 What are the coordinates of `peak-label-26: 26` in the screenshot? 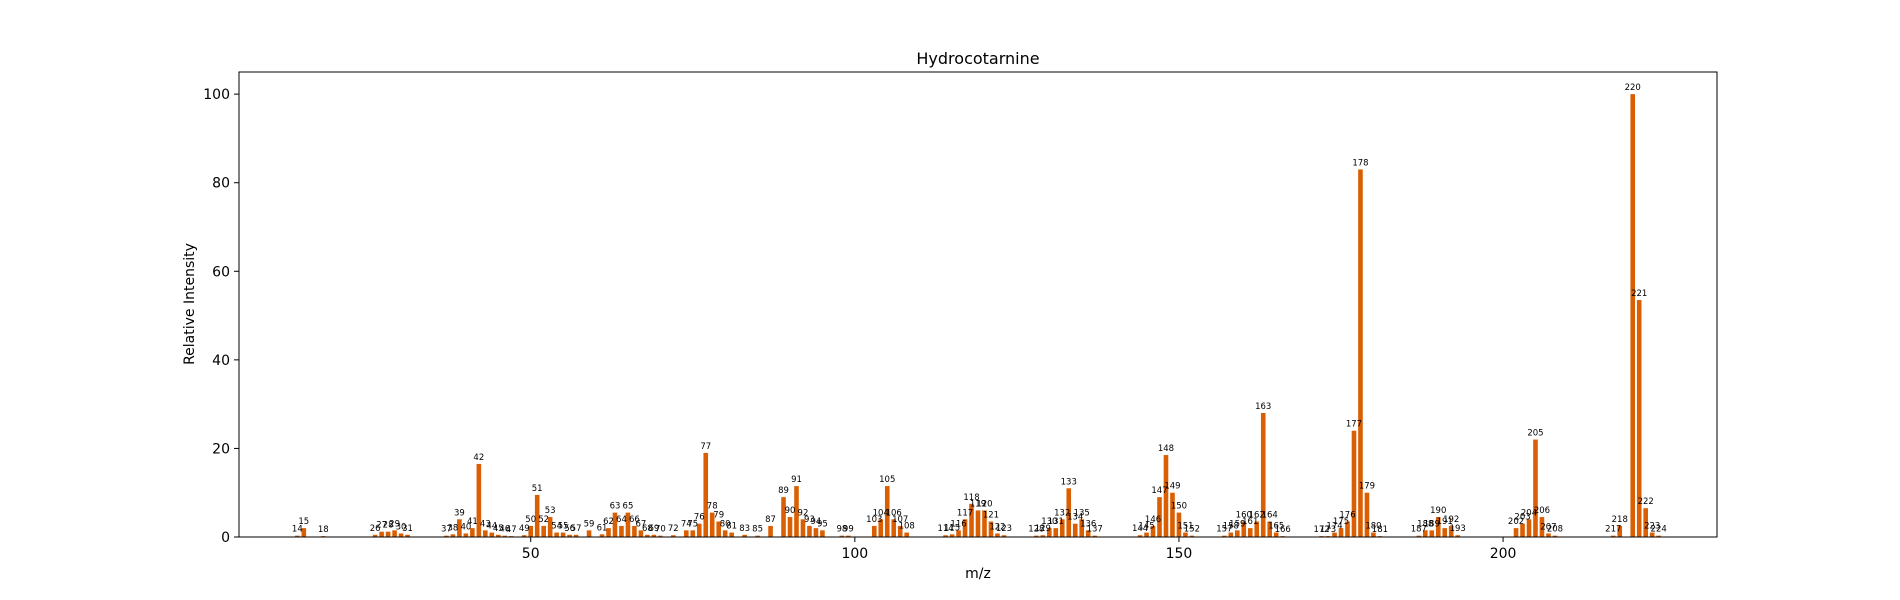 It's located at (375, 529).